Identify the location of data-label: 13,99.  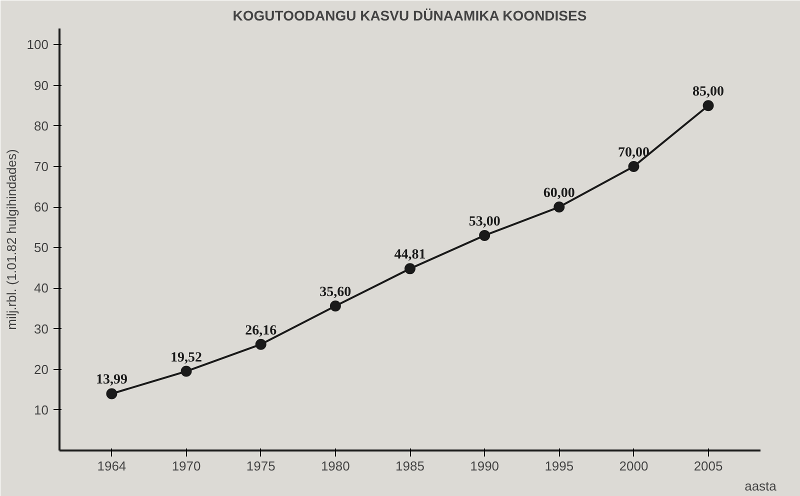
(112, 380).